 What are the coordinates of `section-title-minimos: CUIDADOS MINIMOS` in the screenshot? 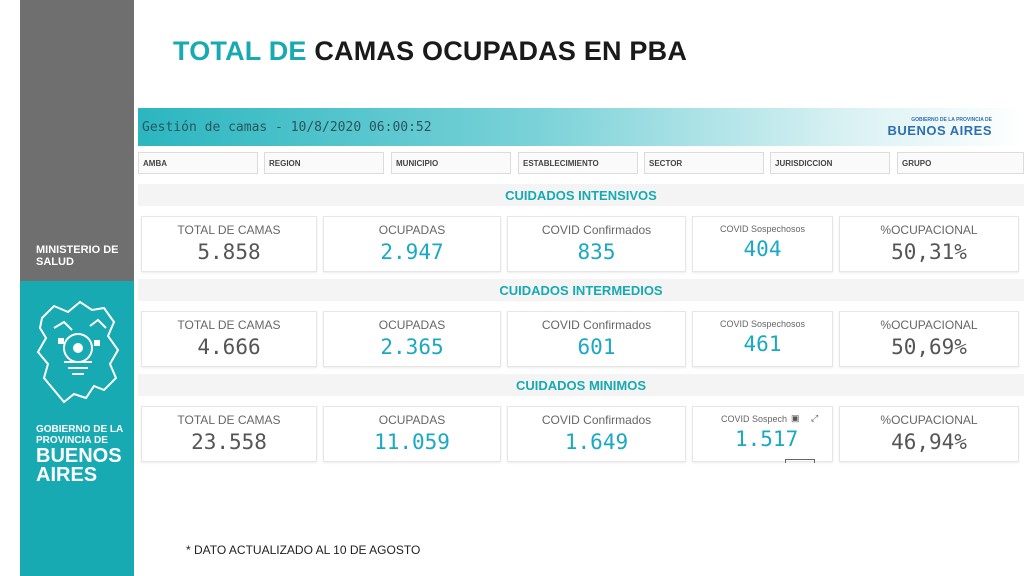 It's located at (581, 385).